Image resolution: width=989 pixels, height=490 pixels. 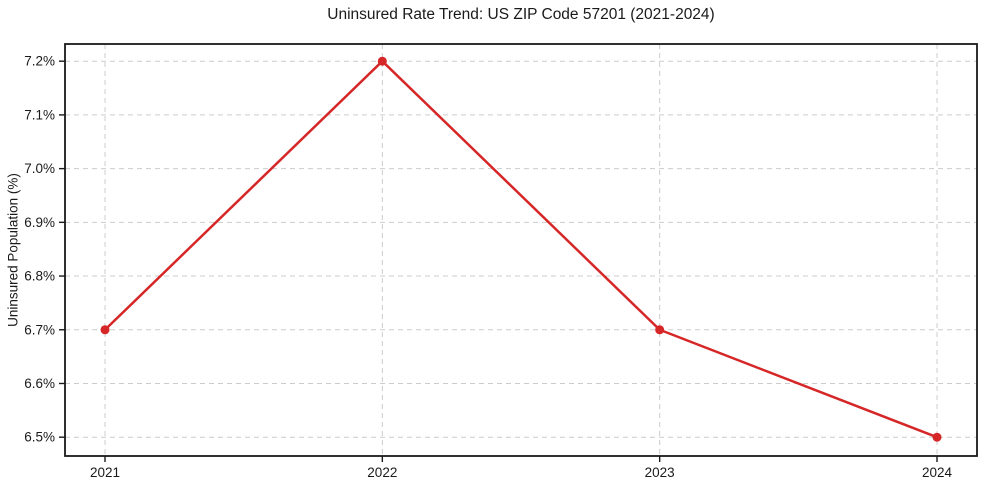 I want to click on y-tick-label: 6.8%, so click(x=39, y=276).